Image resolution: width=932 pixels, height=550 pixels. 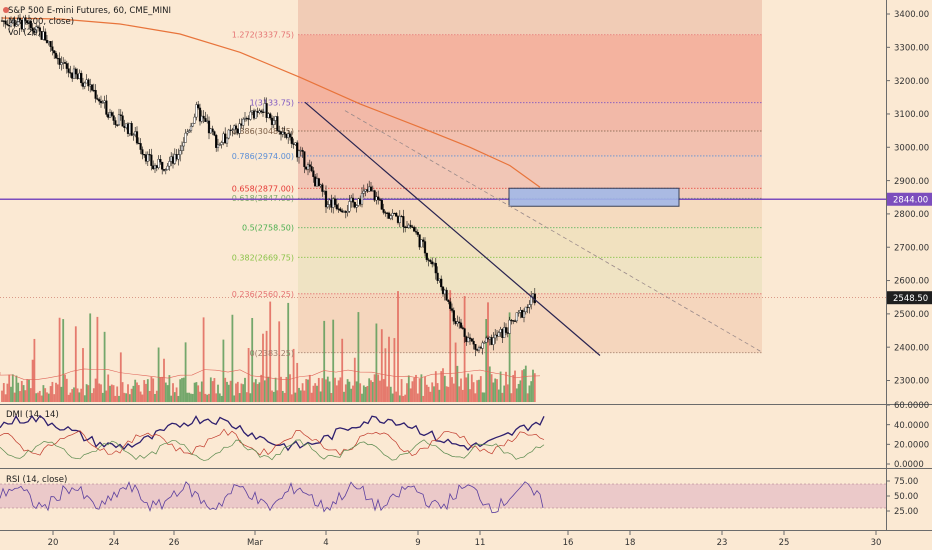 I want to click on di-minus-line, so click(x=272, y=442).